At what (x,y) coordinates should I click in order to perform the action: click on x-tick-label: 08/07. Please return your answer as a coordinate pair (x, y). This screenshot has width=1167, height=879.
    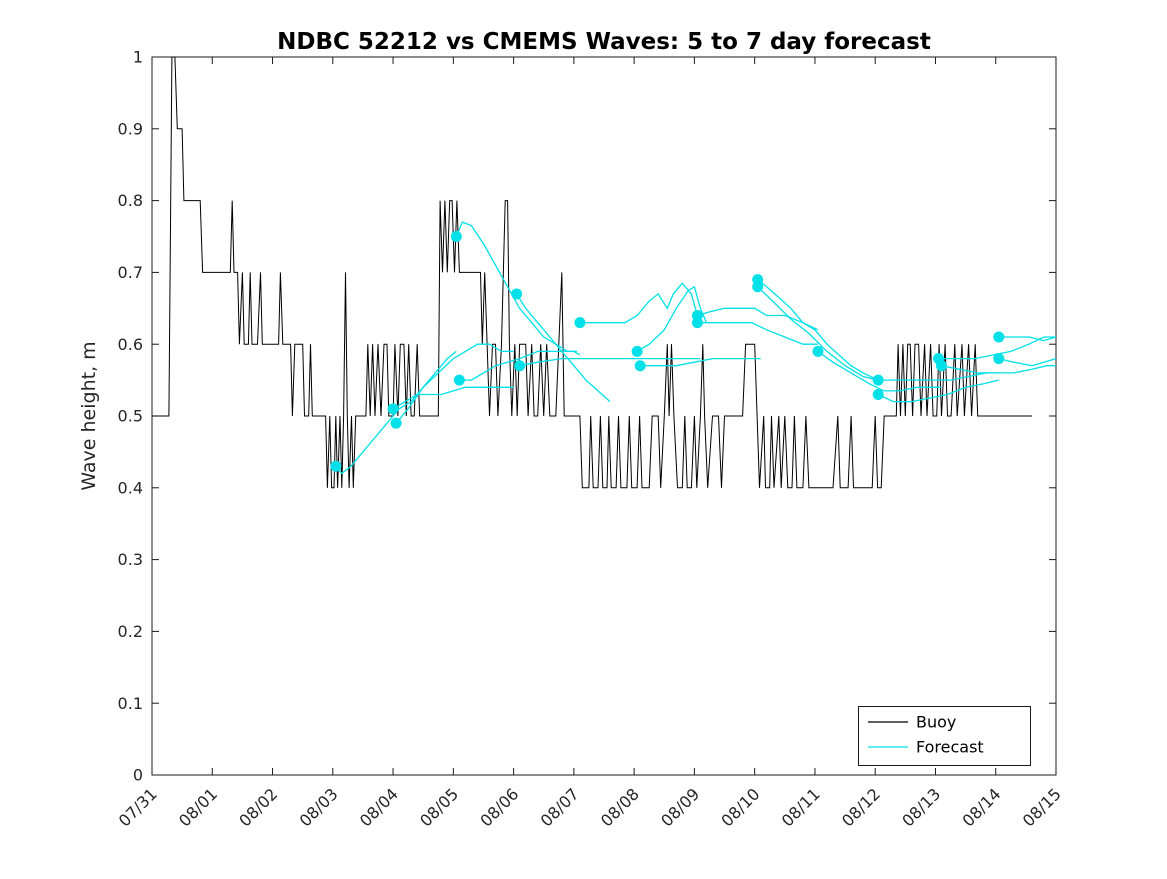
    Looking at the image, I should click on (560, 807).